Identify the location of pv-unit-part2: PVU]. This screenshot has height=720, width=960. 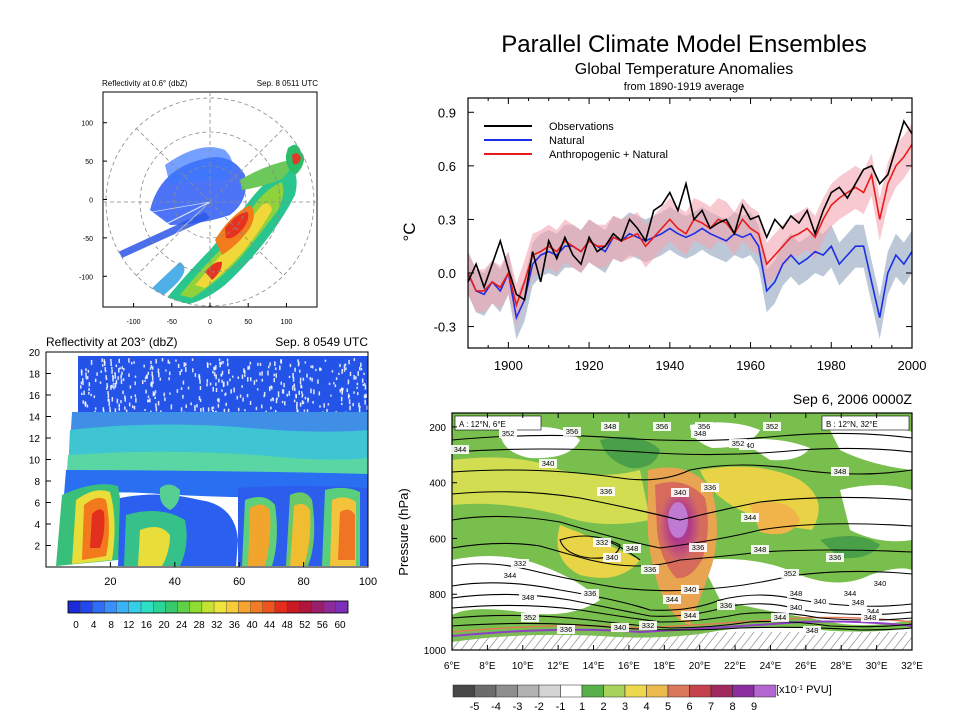
(817, 690).